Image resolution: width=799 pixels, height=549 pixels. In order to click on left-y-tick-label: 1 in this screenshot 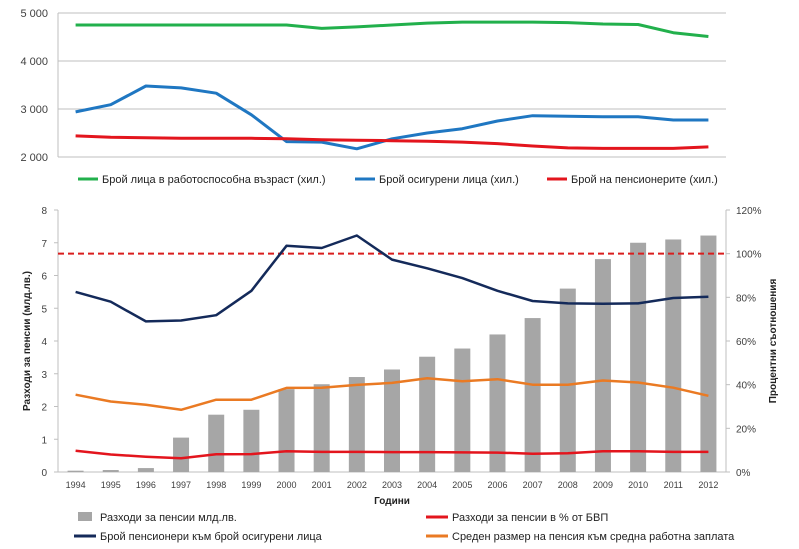, I will do `click(44, 440)`.